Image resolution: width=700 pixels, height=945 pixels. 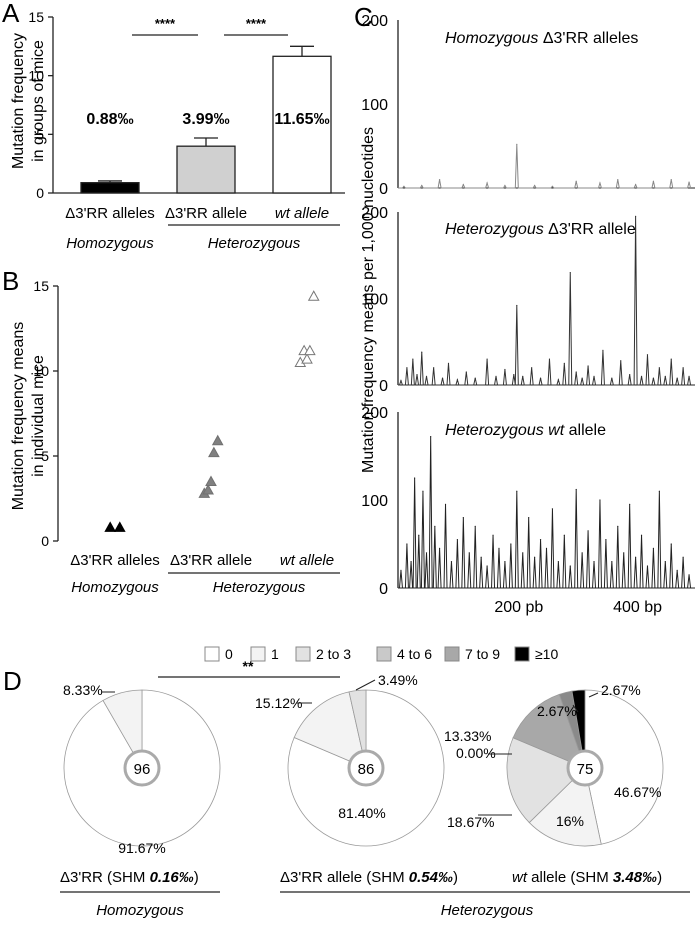 What do you see at coordinates (110, 213) in the screenshot?
I see `x-tick-label: Δ3'RR alleles` at bounding box center [110, 213].